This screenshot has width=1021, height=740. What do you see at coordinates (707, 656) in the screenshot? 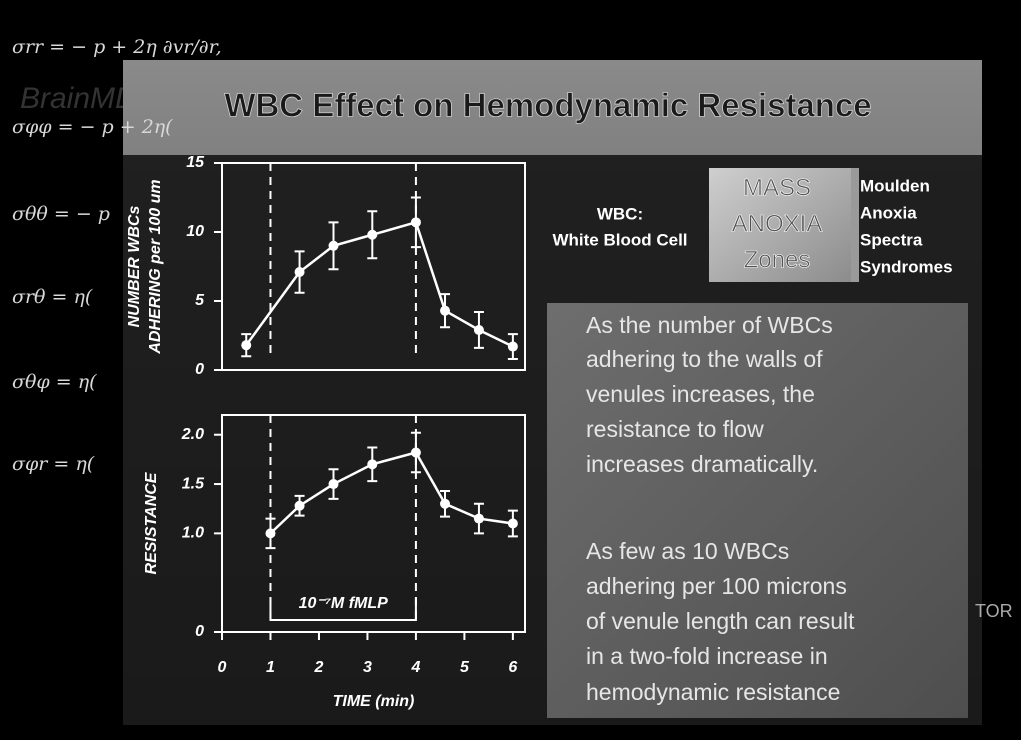
I see `paragraph-line: in a two-fold increase in` at bounding box center [707, 656].